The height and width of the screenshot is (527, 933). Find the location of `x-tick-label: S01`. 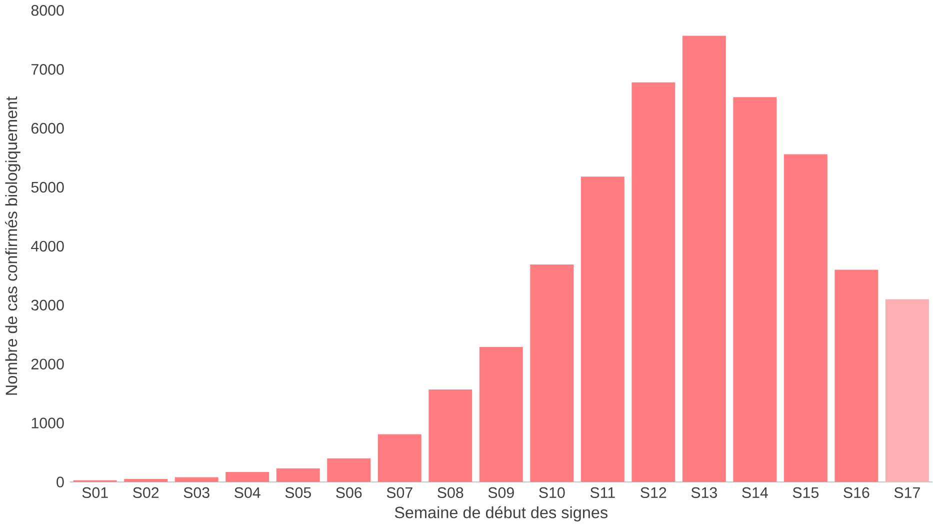

x-tick-label: S01 is located at coordinates (95, 492).